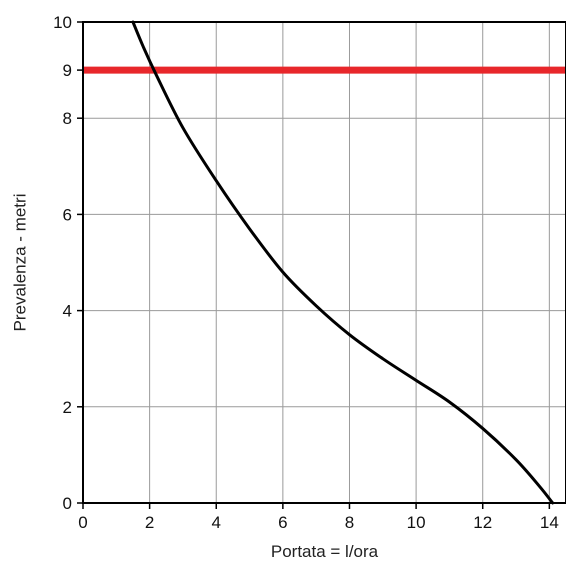 Image resolution: width=566 pixels, height=563 pixels. Describe the element at coordinates (549, 522) in the screenshot. I see `x-tick-label-14: 14` at that location.